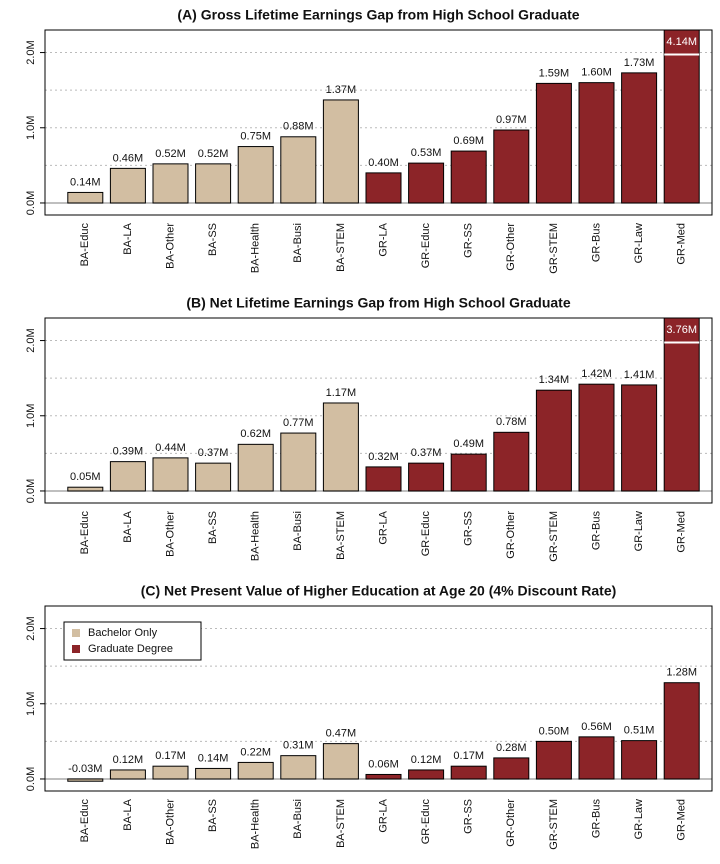 Image resolution: width=720 pixels, height=864 pixels. I want to click on legend-label: Graduate Degree, so click(130, 649).